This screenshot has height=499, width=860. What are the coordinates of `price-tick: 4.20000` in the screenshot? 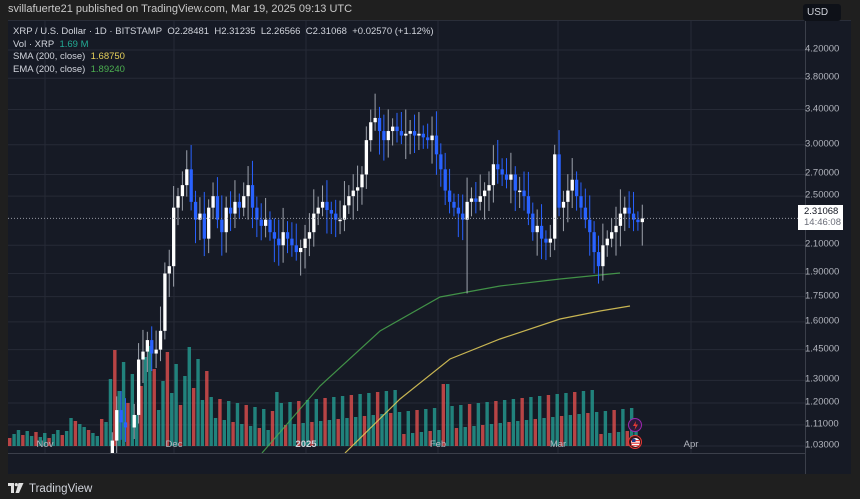 It's located at (822, 49).